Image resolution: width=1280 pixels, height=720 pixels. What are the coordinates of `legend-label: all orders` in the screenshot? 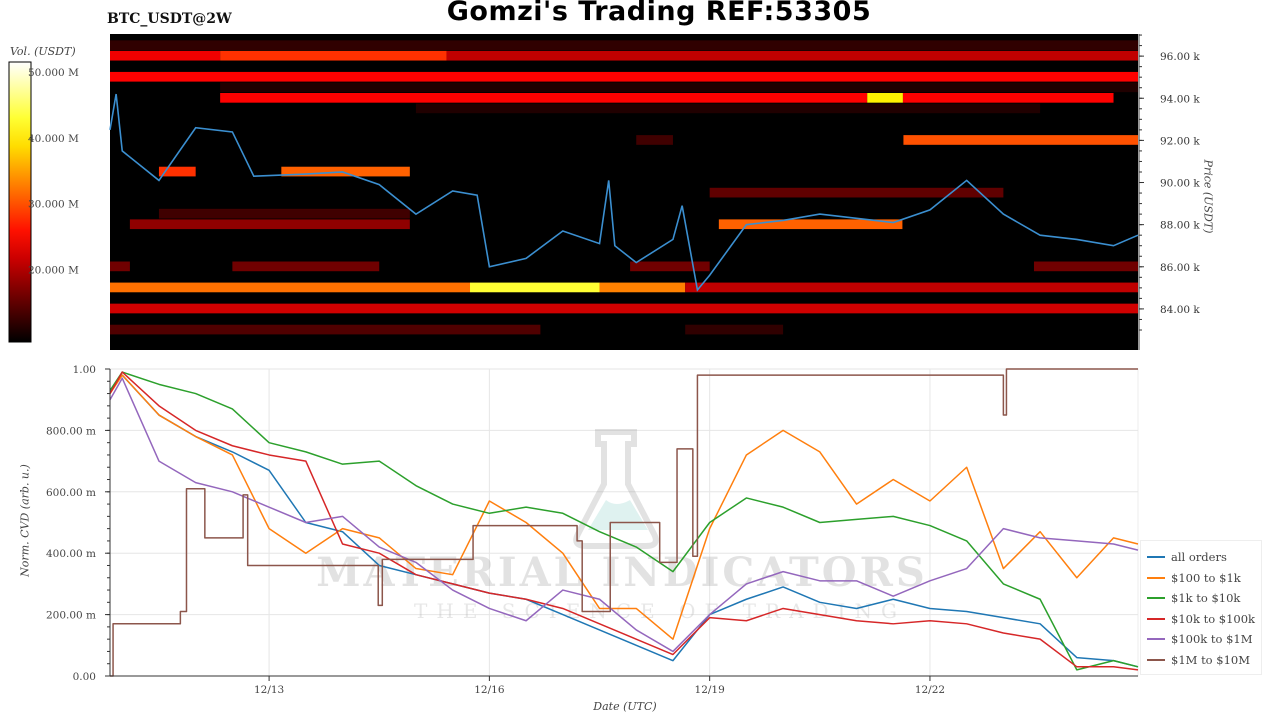 It's located at (1199, 557).